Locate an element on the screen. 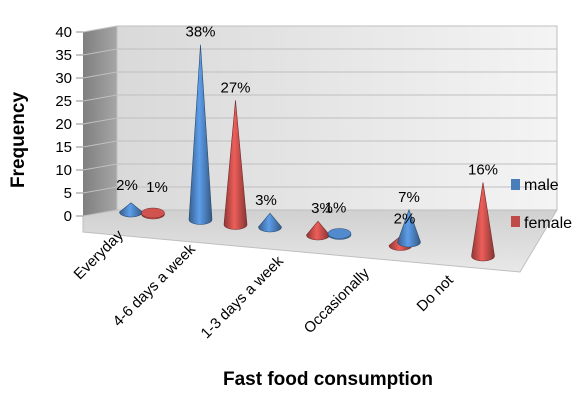 The height and width of the screenshot is (400, 581). data-label-male: 7% is located at coordinates (409, 197).